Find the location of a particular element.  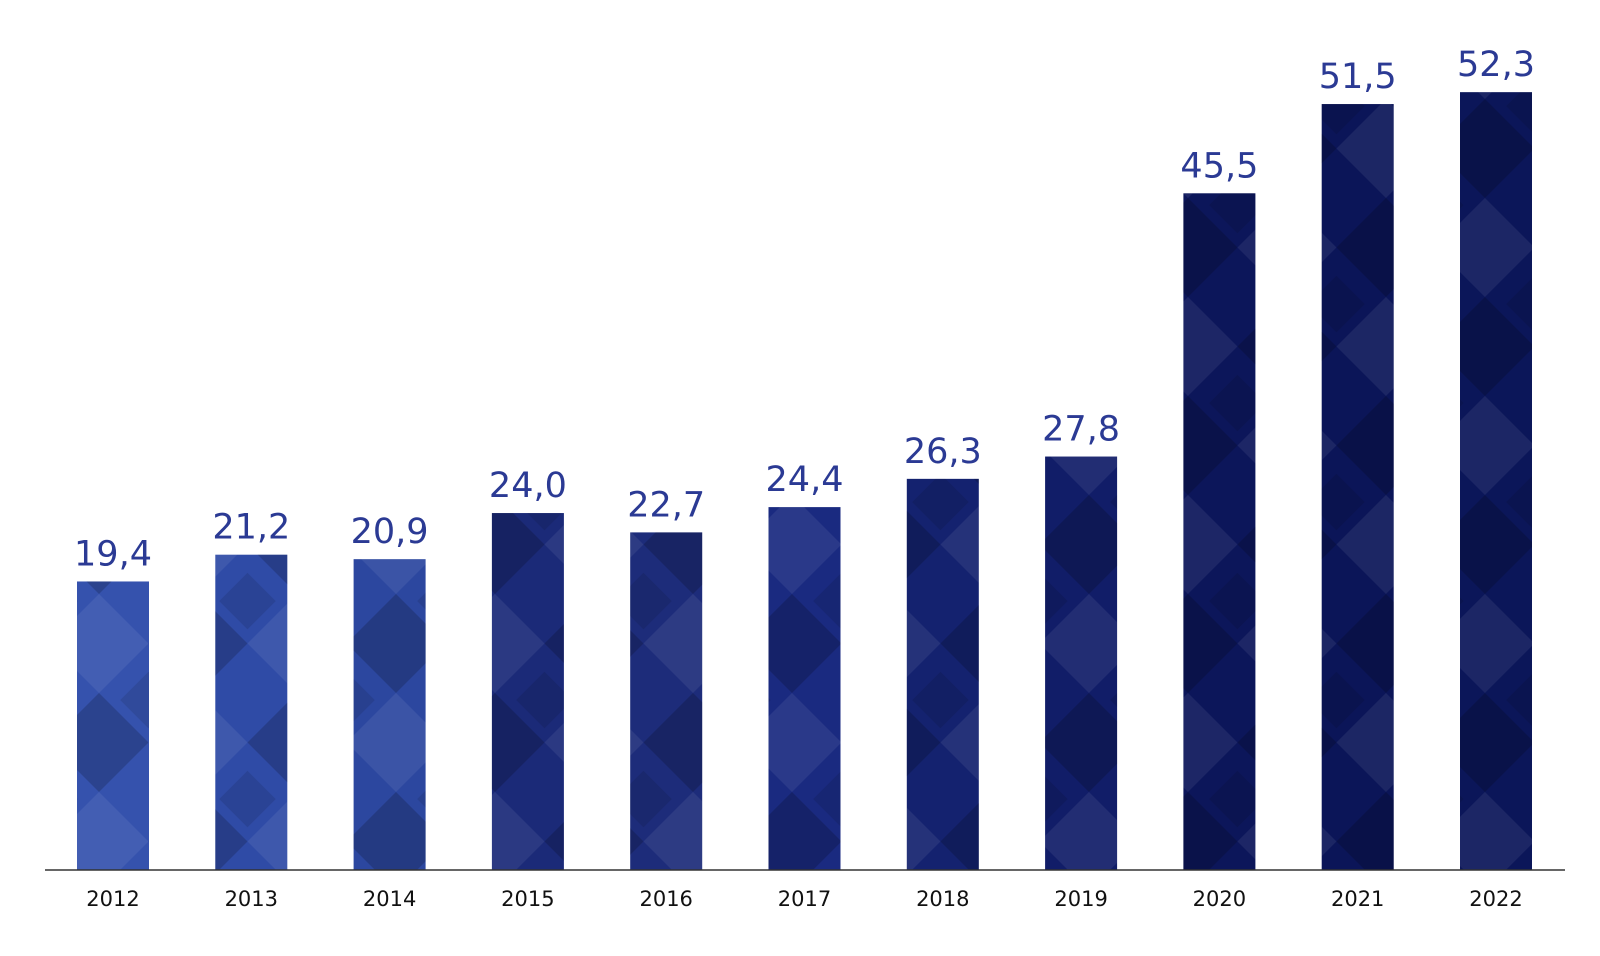

x-tick-label: 2015 is located at coordinates (527, 899).